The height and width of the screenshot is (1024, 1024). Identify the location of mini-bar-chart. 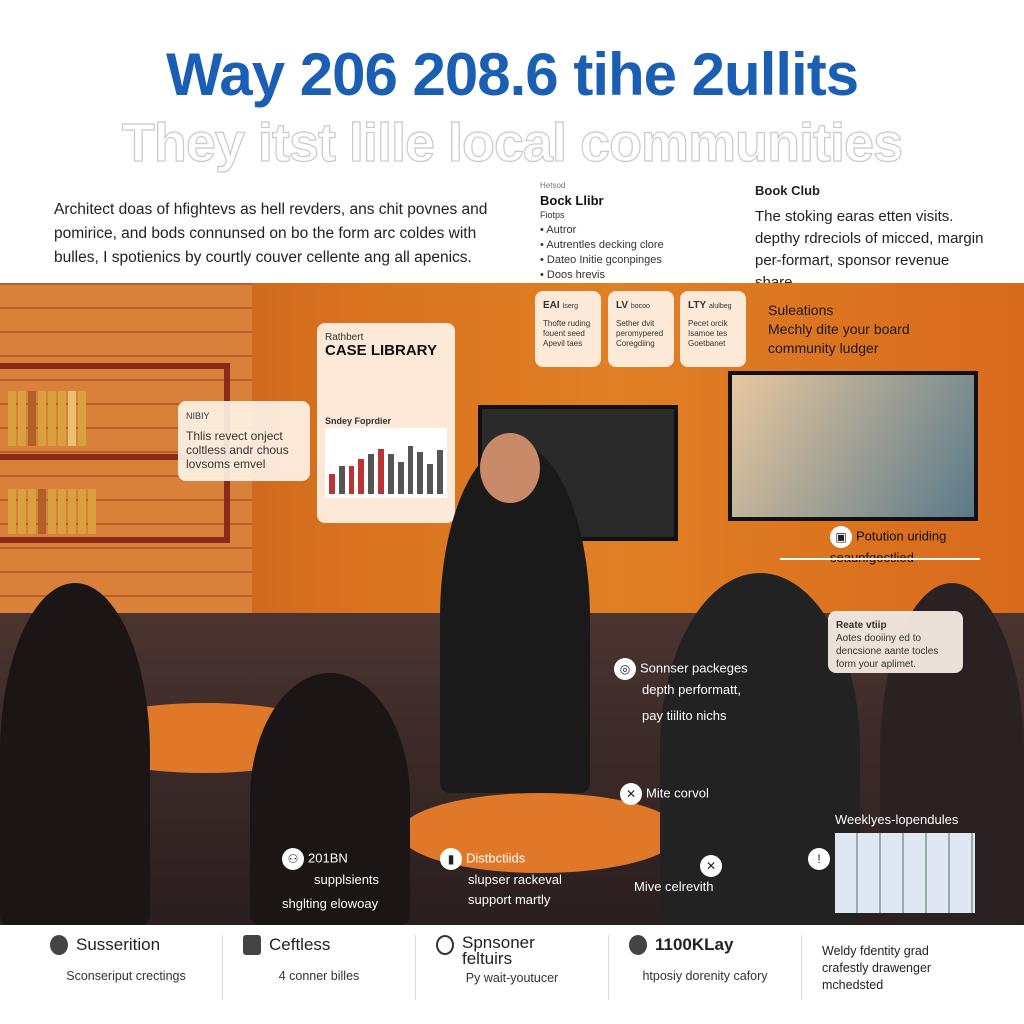
(386, 463).